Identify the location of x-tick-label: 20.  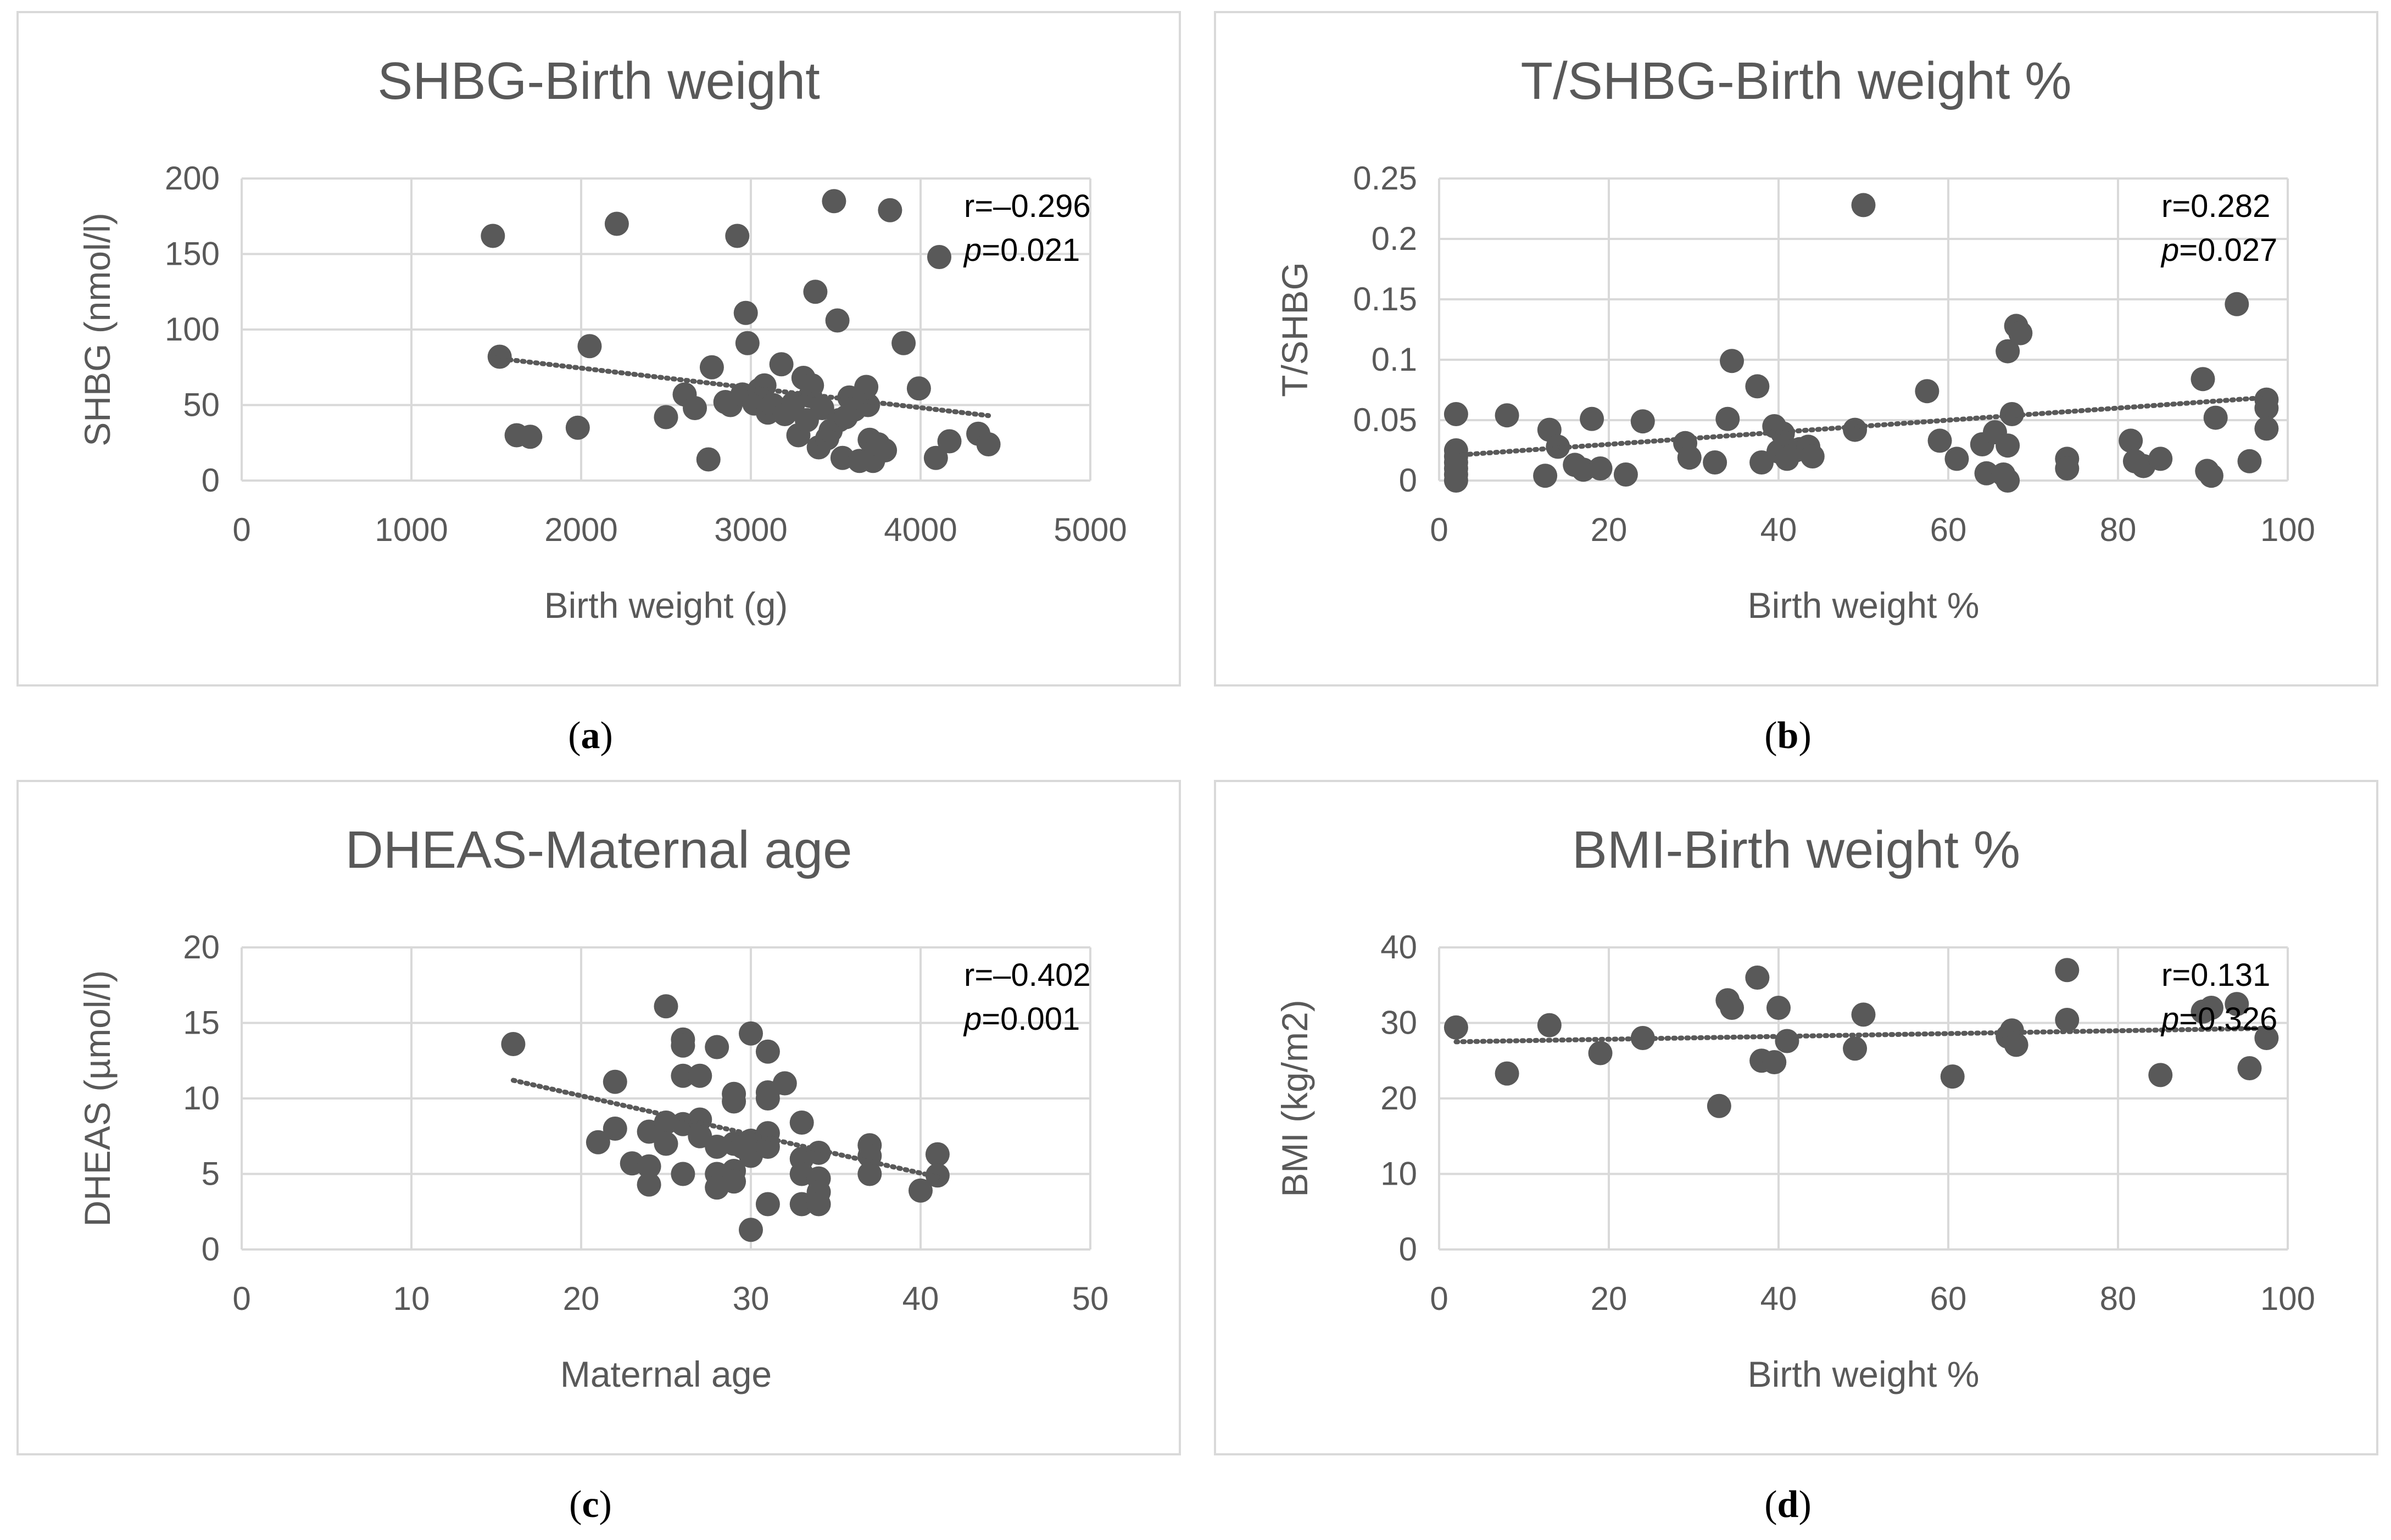
(1609, 530).